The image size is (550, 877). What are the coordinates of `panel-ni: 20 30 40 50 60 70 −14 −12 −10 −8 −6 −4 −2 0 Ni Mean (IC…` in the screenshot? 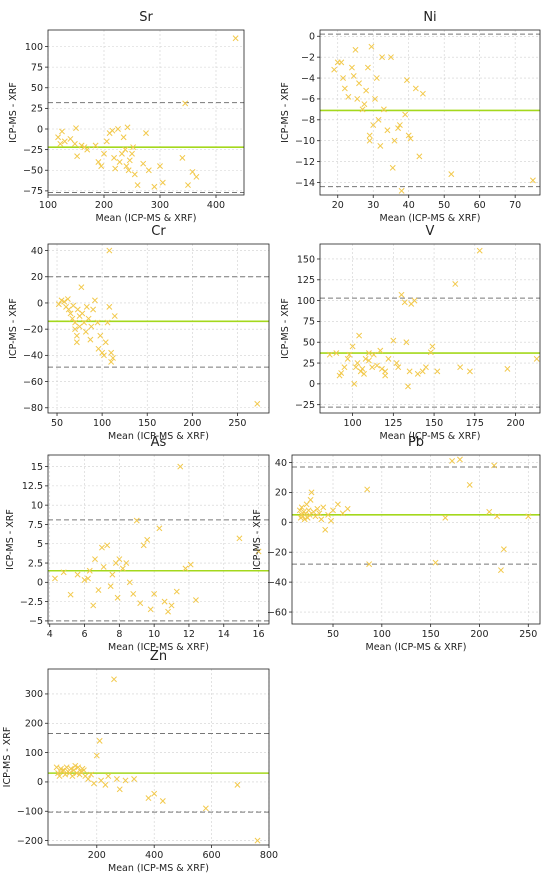 It's located at (410, 117).